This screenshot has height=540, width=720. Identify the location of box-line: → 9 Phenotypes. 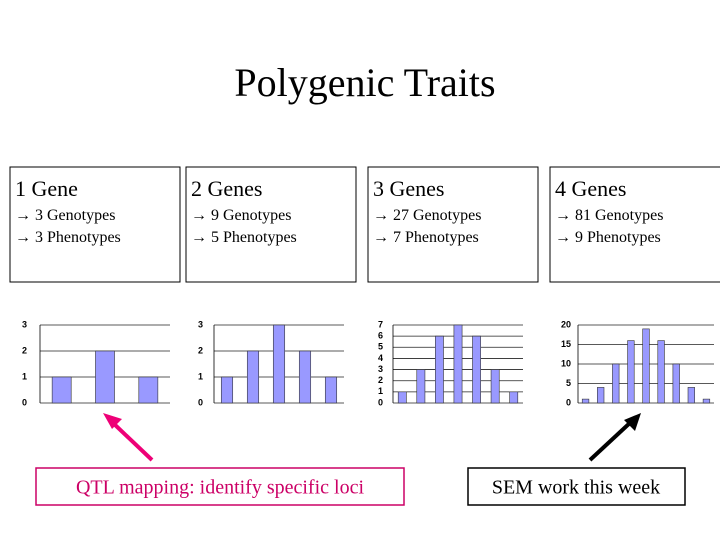
(608, 237).